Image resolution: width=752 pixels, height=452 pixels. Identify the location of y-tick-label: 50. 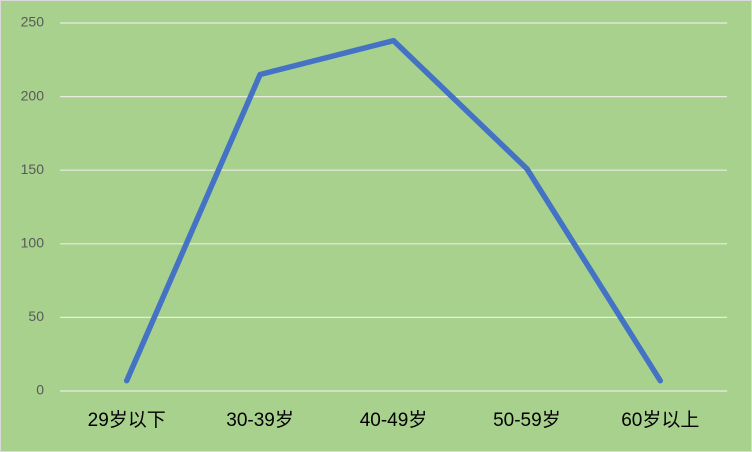
(36, 316).